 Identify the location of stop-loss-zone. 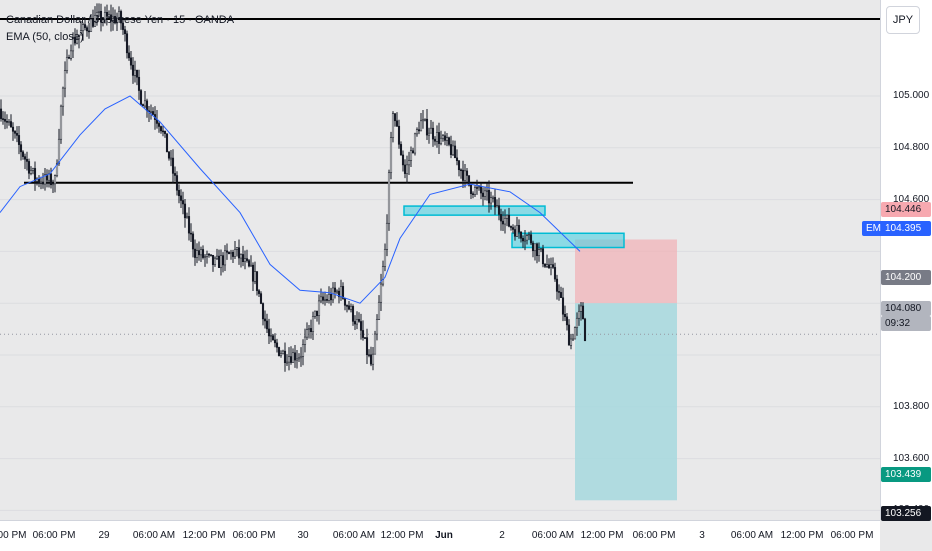
(626, 271).